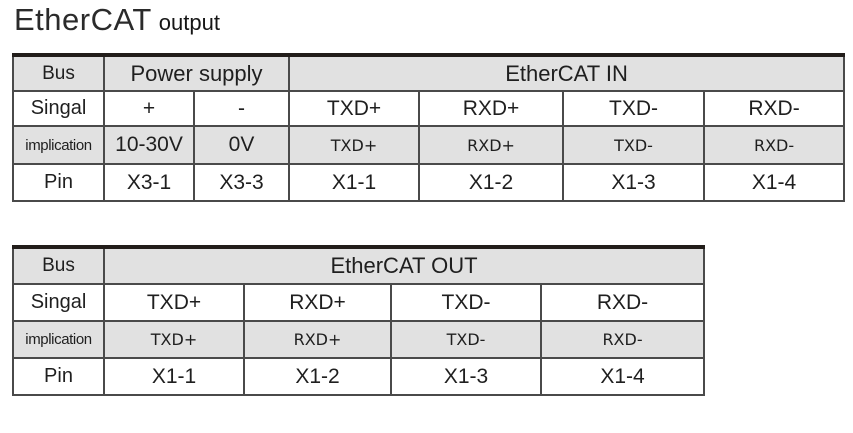  What do you see at coordinates (241, 108) in the screenshot?
I see `data-cell: -` at bounding box center [241, 108].